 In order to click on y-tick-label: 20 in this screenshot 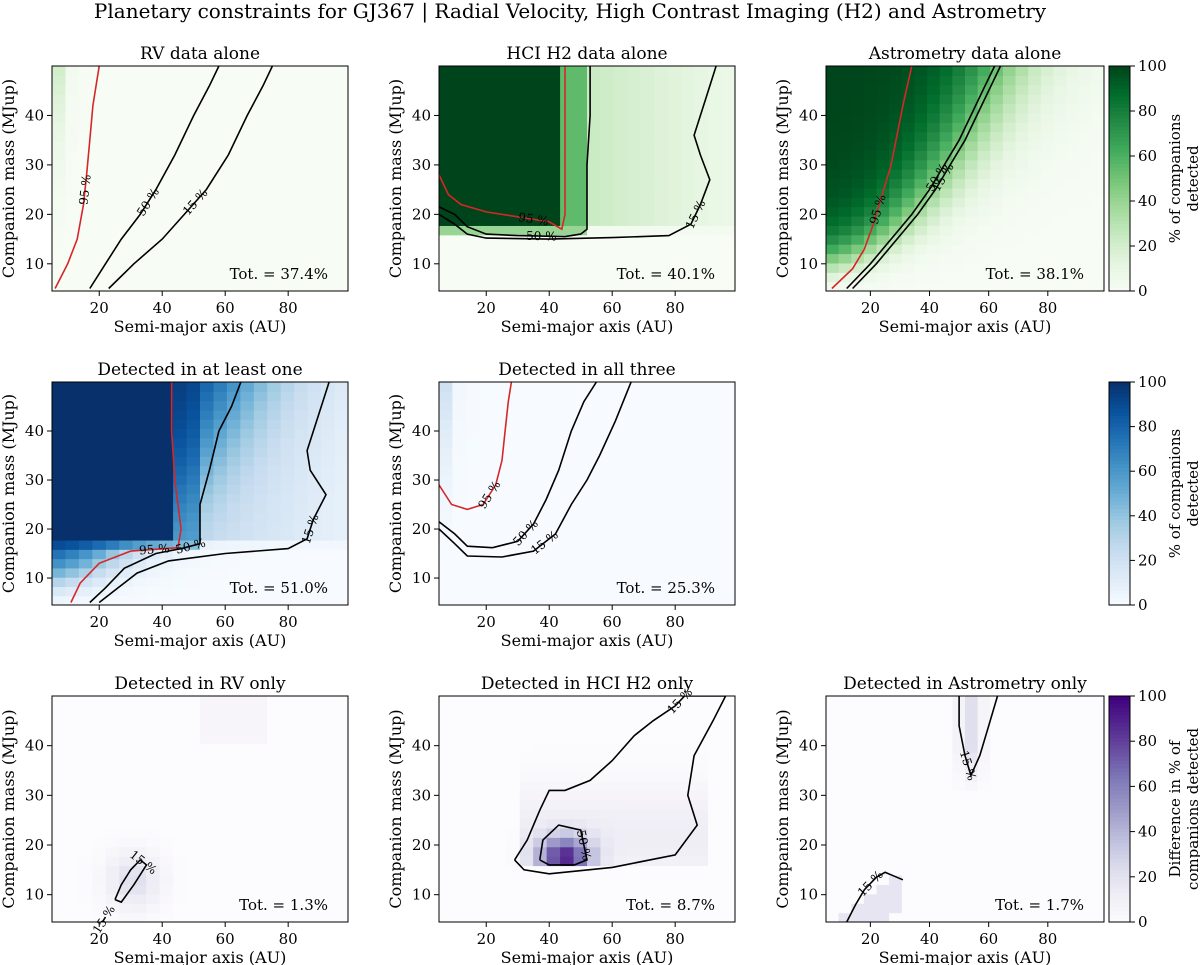, I will do `click(421, 845)`.